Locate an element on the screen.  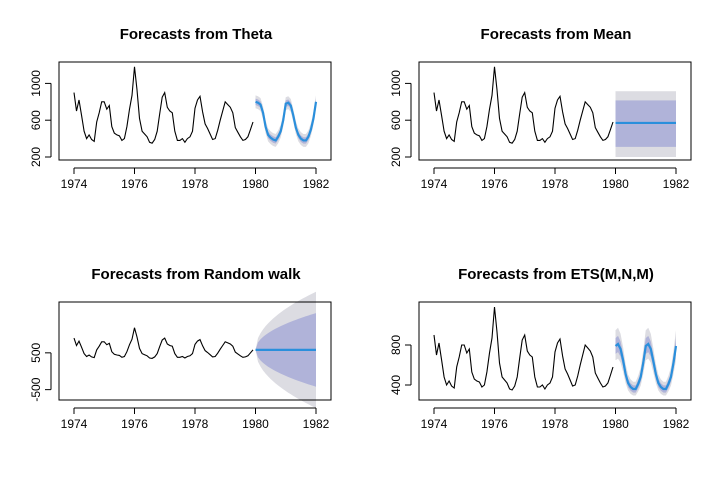
y-tick-label: 500 is located at coordinates (36, 353).